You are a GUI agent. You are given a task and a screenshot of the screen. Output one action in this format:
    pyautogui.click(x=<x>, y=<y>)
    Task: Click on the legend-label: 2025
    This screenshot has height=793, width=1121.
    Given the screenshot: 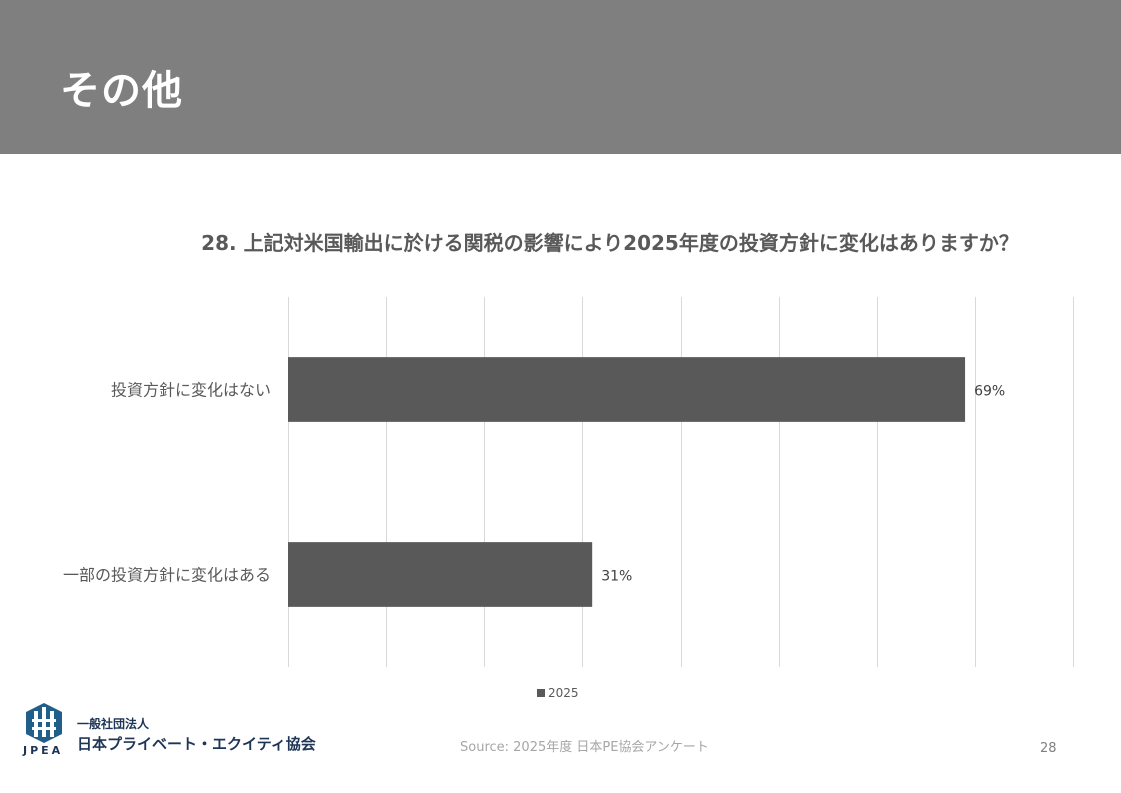 What is the action you would take?
    pyautogui.click(x=563, y=693)
    